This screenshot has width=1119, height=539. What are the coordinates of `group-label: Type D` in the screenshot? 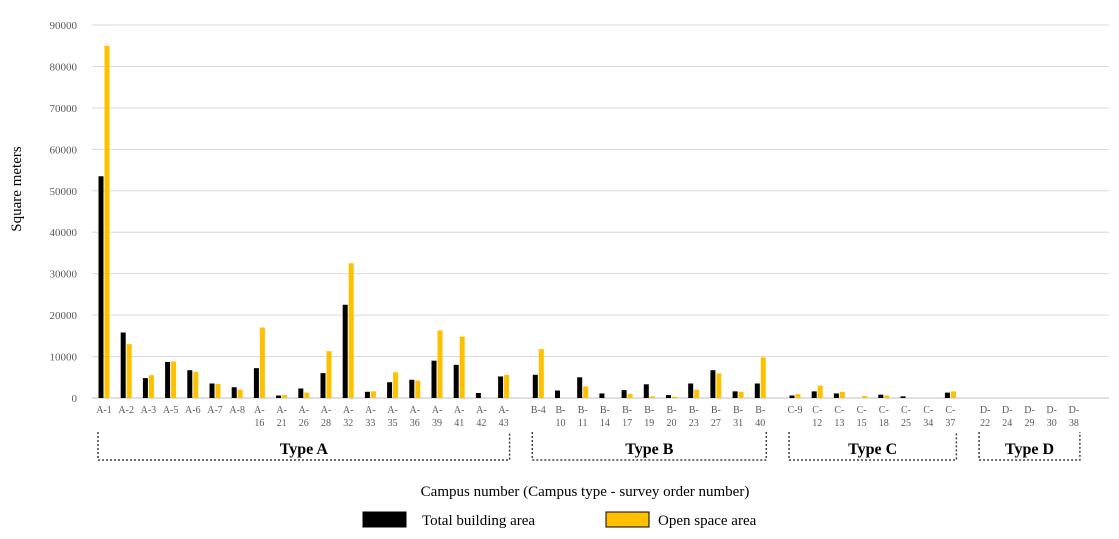 It's located at (1029, 449).